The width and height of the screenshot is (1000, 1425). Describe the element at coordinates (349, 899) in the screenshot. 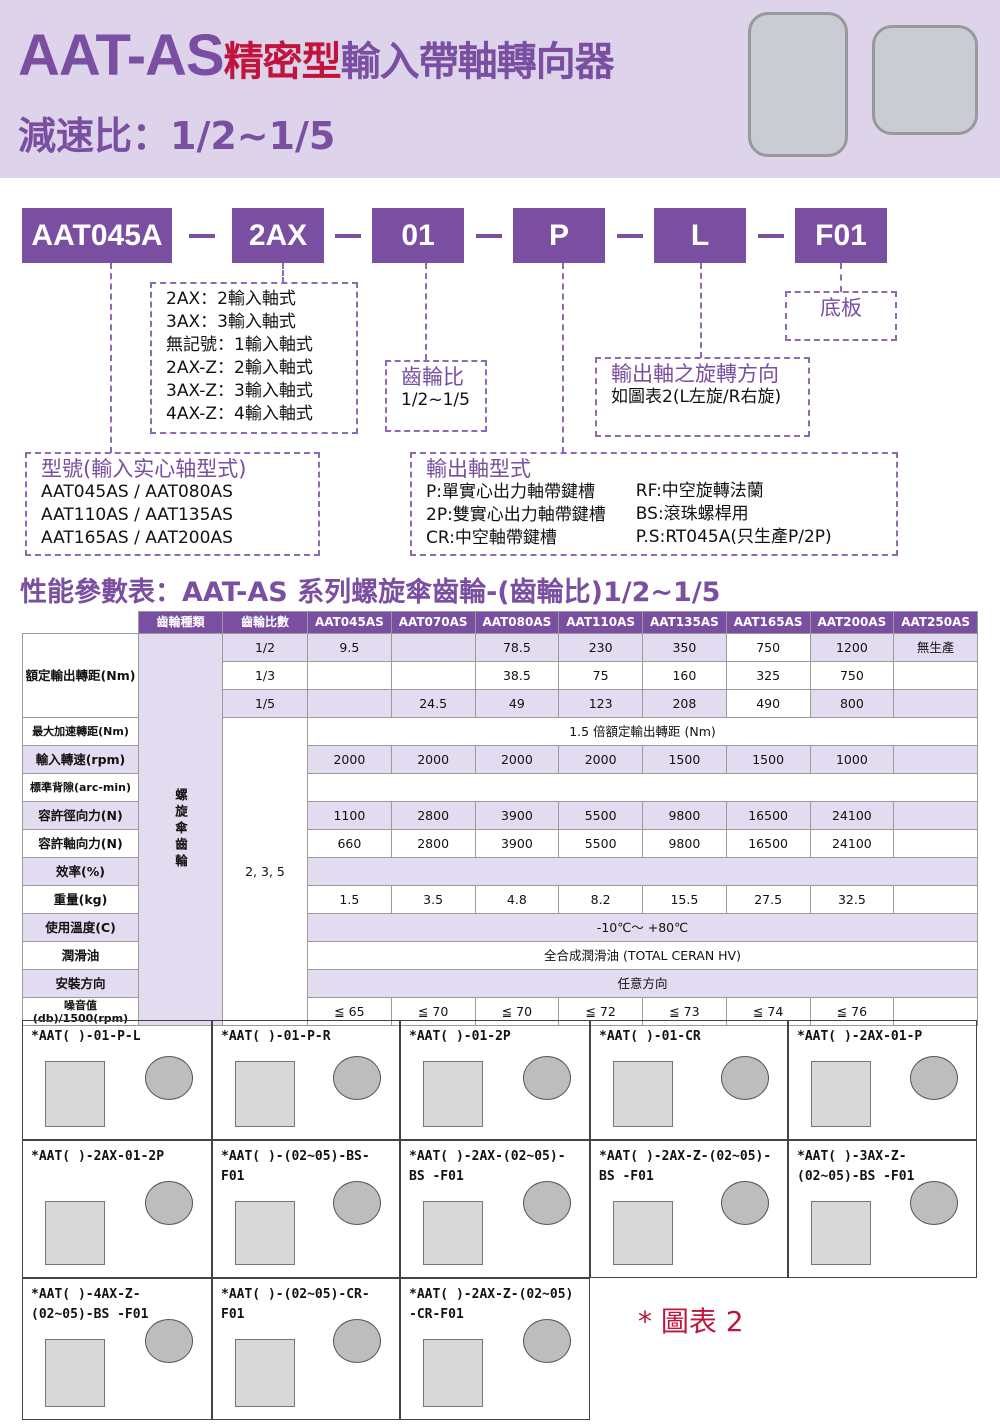

I see `table-cell: 1.5` at that location.